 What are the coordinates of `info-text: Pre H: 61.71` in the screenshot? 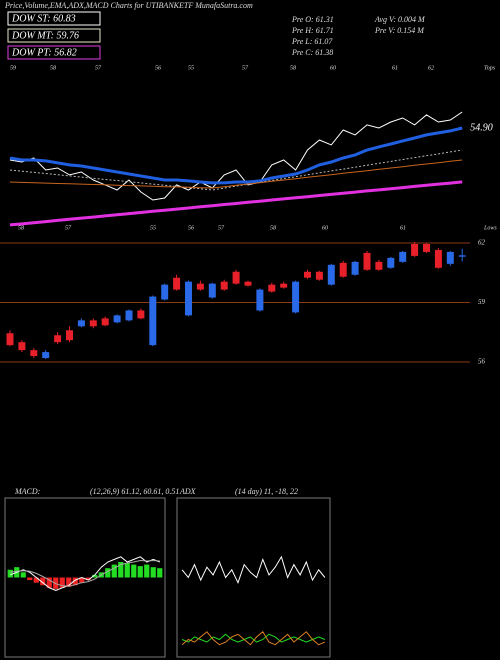 It's located at (312, 30).